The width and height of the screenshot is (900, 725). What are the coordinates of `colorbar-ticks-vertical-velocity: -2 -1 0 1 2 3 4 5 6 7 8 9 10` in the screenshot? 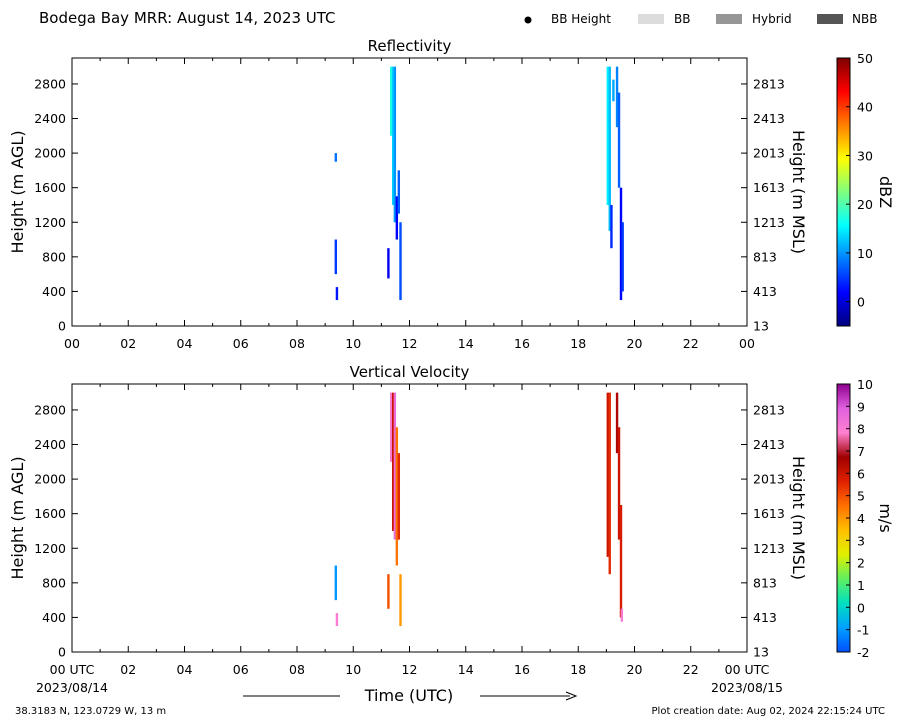 It's located at (859, 518).